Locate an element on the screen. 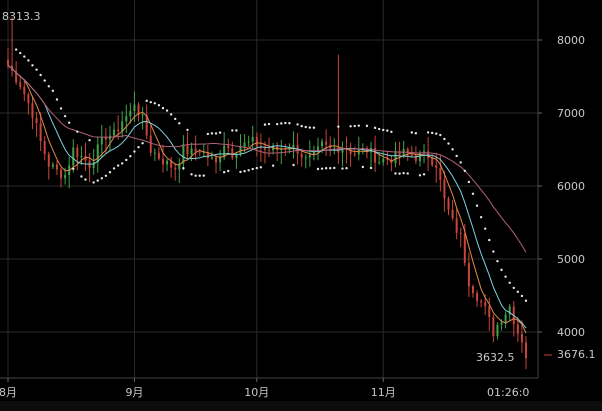 Image resolution: width=602 pixels, height=411 pixels. high-marker-label: 8313.3 is located at coordinates (21, 16).